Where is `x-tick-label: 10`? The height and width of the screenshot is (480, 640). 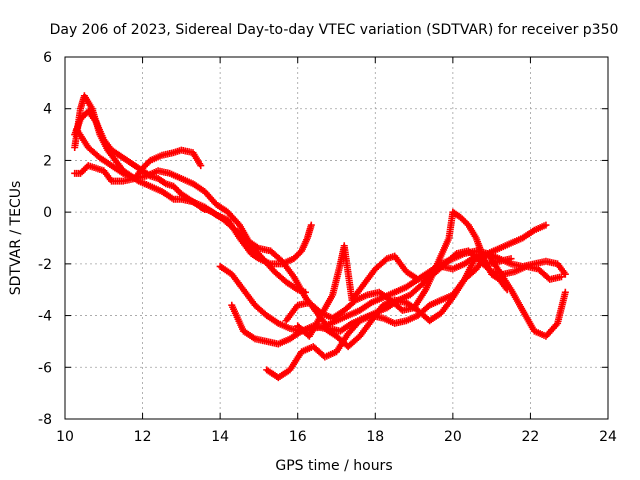
x-tick-label: 10 is located at coordinates (65, 437).